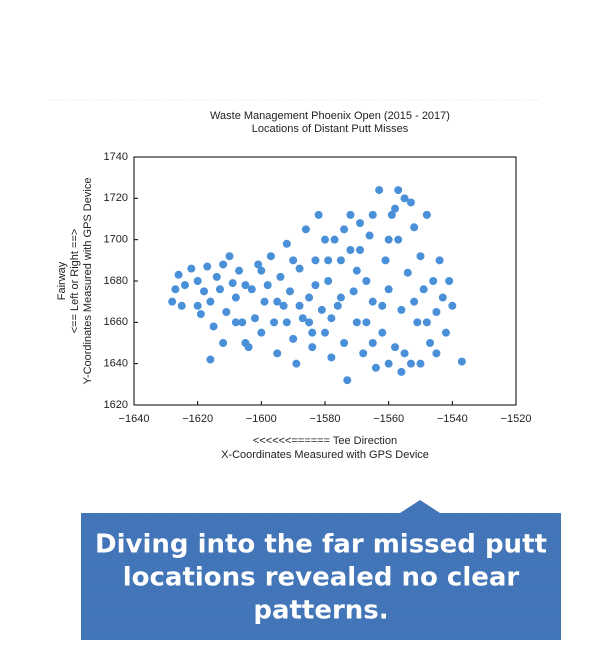 Image resolution: width=603 pixels, height=655 pixels. I want to click on y-tick-label: 1620, so click(116, 405).